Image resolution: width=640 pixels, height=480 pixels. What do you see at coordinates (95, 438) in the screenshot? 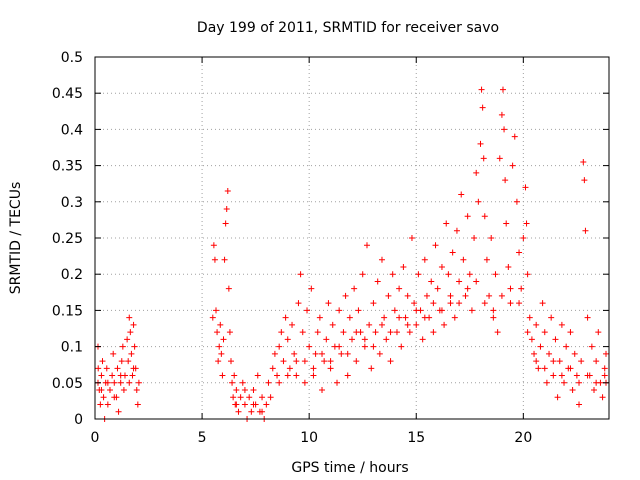
I see `x-tick-label: 0` at bounding box center [95, 438].